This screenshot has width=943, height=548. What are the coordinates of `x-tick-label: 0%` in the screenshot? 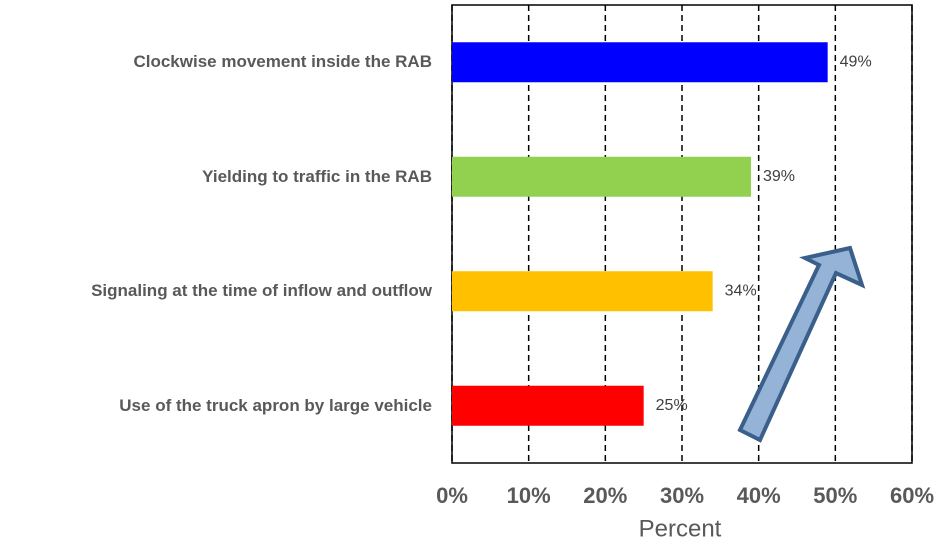 It's located at (452, 495).